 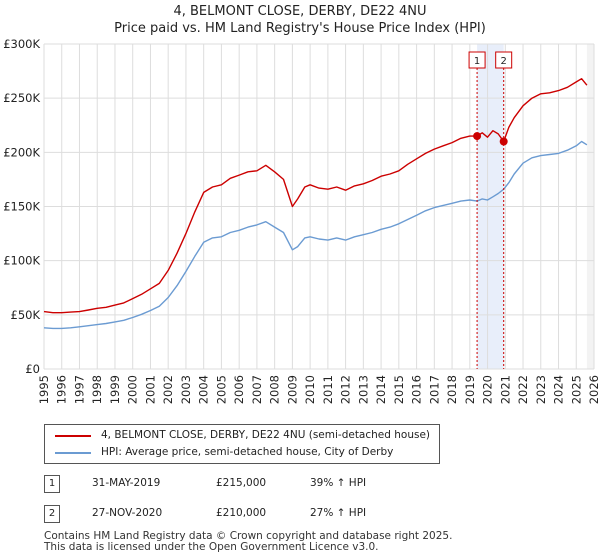 I want to click on x-tick-label: 2024, so click(x=559, y=389).